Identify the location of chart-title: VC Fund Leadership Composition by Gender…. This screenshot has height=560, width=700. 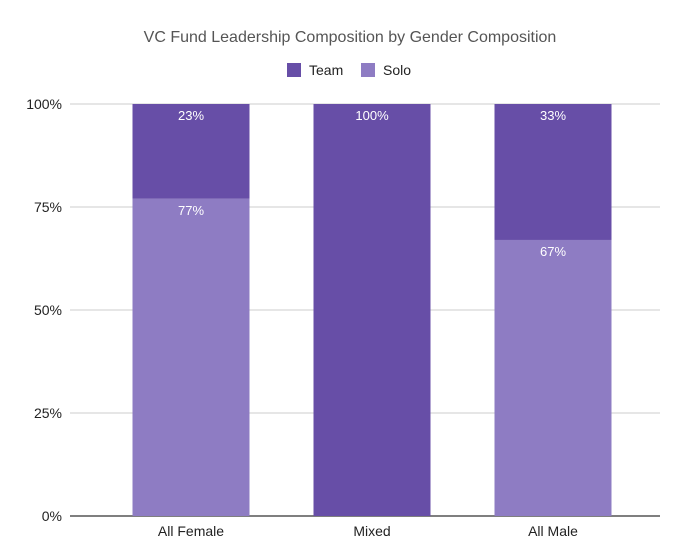
(350, 37).